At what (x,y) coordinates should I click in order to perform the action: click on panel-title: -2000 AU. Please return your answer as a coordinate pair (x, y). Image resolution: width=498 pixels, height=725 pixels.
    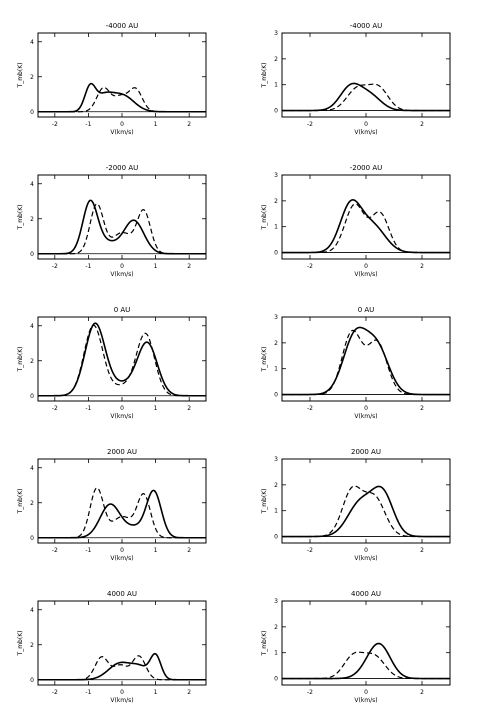
    Looking at the image, I should click on (366, 168).